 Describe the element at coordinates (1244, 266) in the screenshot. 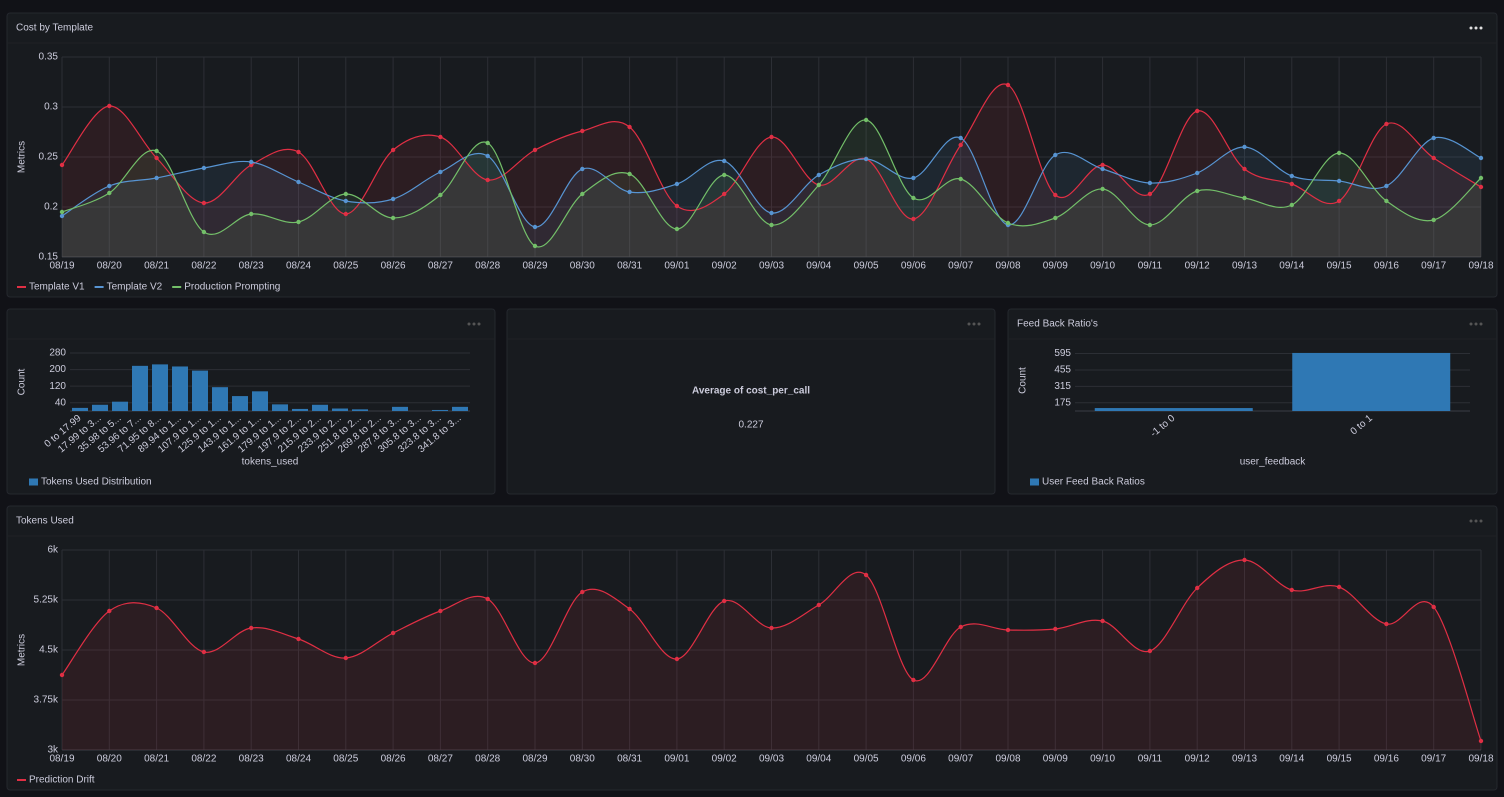

I see `x-tick-label: 09/13` at that location.